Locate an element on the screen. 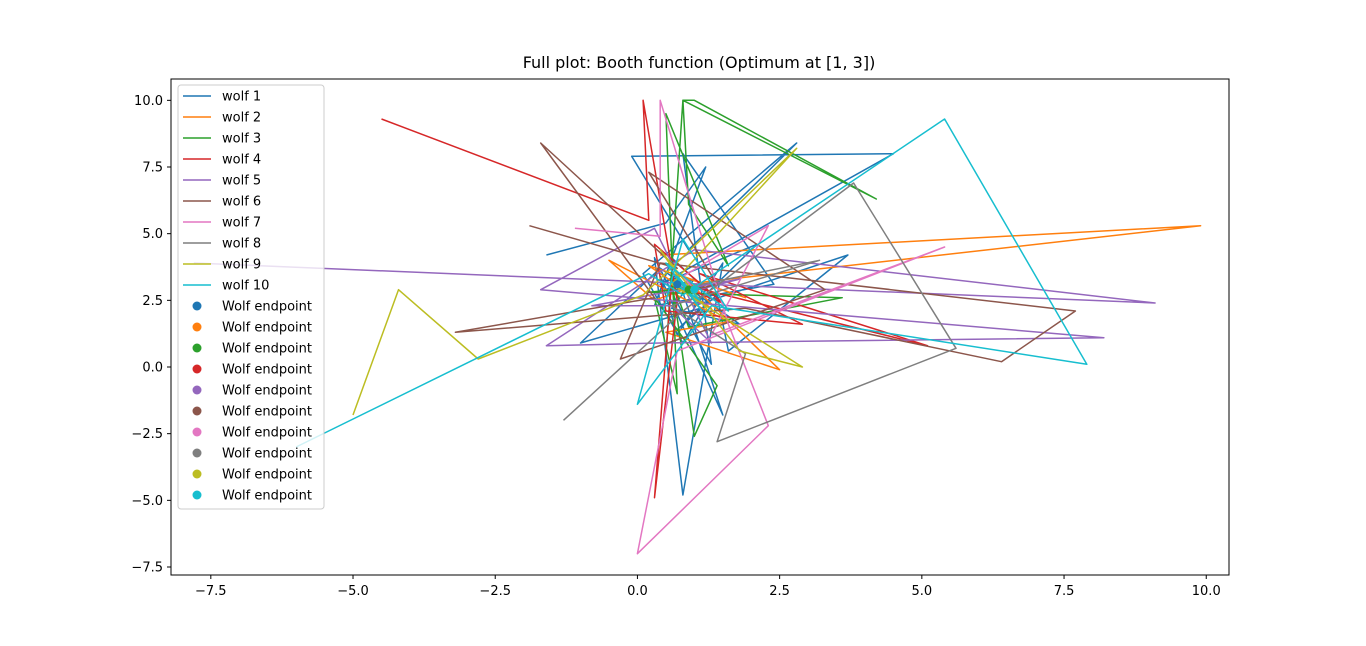  x-tick-label: 7.5 is located at coordinates (1064, 591).